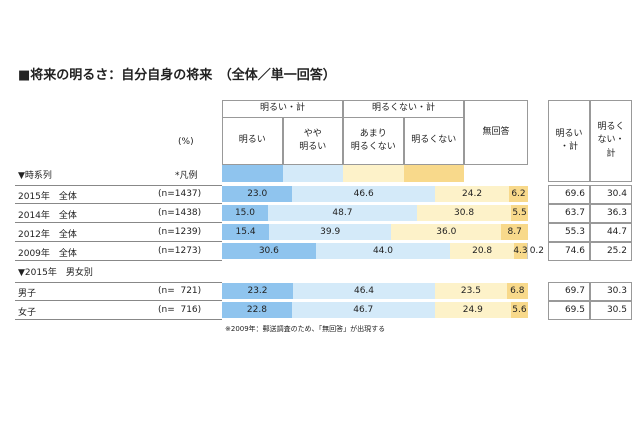 The height and width of the screenshot is (426, 640). I want to click on row-label: 2012年 全体, so click(47, 235).